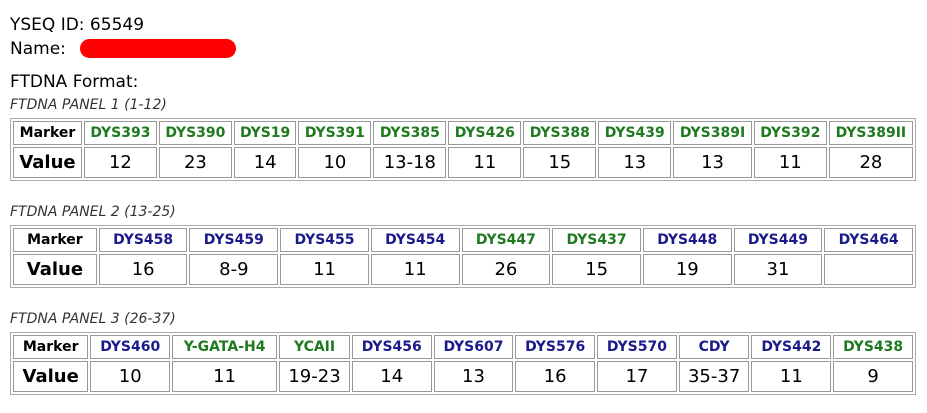 The width and height of the screenshot is (927, 413). What do you see at coordinates (868, 240) in the screenshot?
I see `marker-name: DYS464` at bounding box center [868, 240].